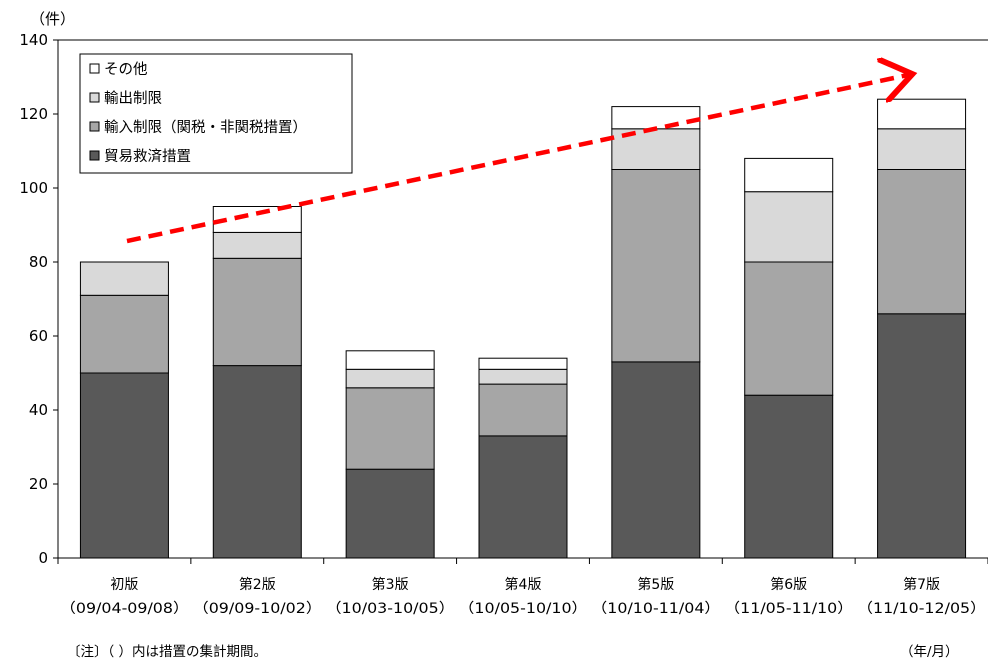 The width and height of the screenshot is (988, 660). I want to click on y-tick-label: 20, so click(38, 484).